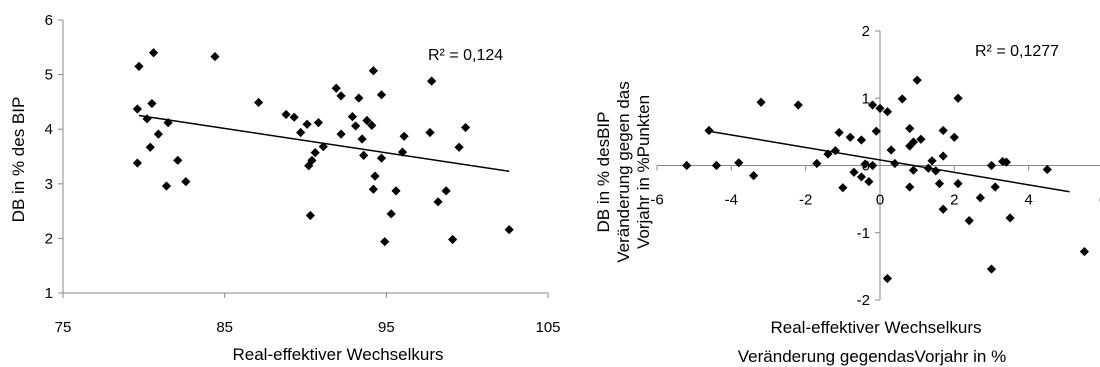 Image resolution: width=1100 pixels, height=367 pixels. Describe the element at coordinates (224, 327) in the screenshot. I see `x-tick-label: 85` at that location.